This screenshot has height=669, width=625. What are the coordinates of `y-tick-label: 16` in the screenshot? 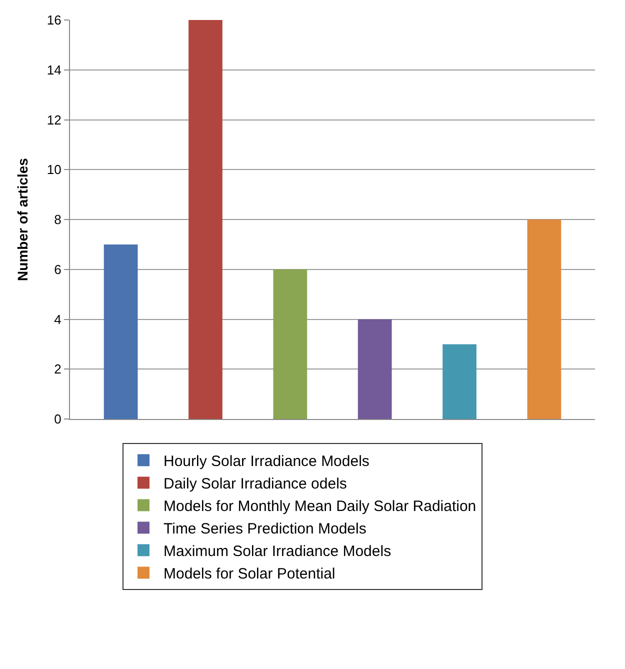 It's located at (54, 20).